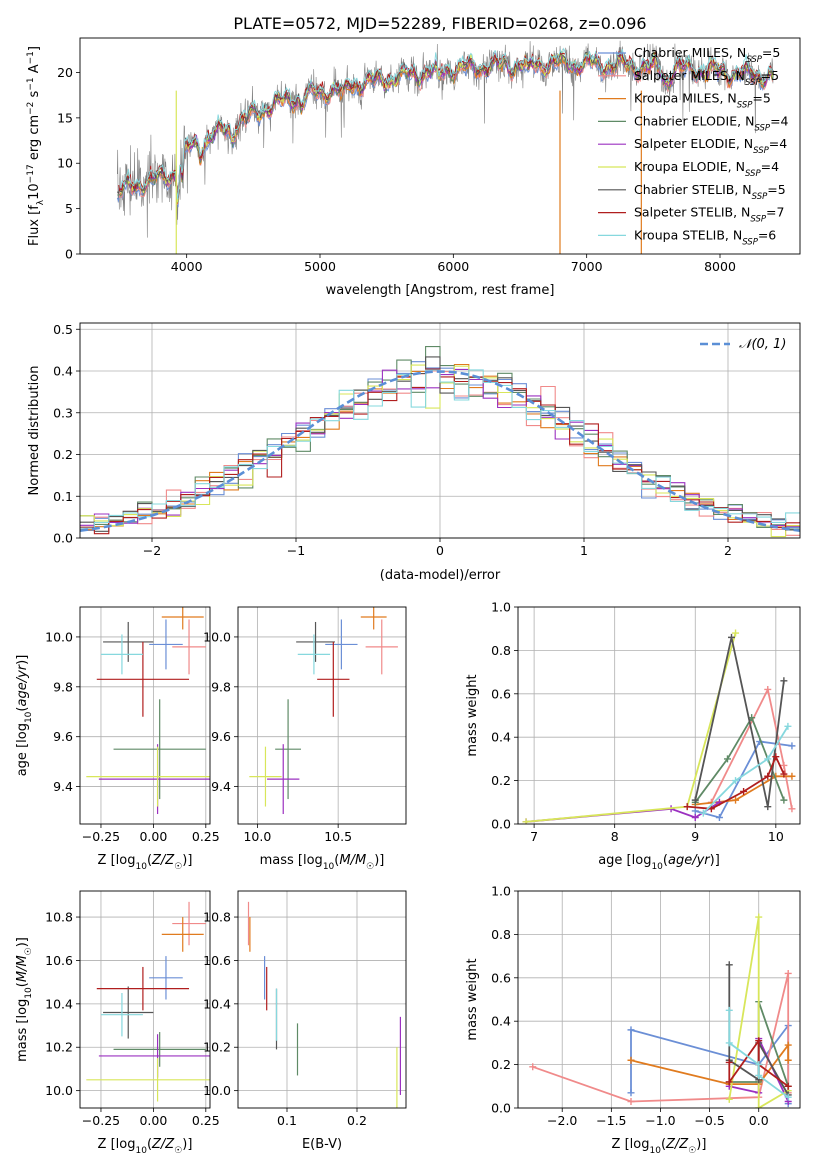 Image resolution: width=819 pixels, height=1170 pixels. What do you see at coordinates (322, 1144) in the screenshot?
I see `x-axis-label: E(B-V)` at bounding box center [322, 1144].